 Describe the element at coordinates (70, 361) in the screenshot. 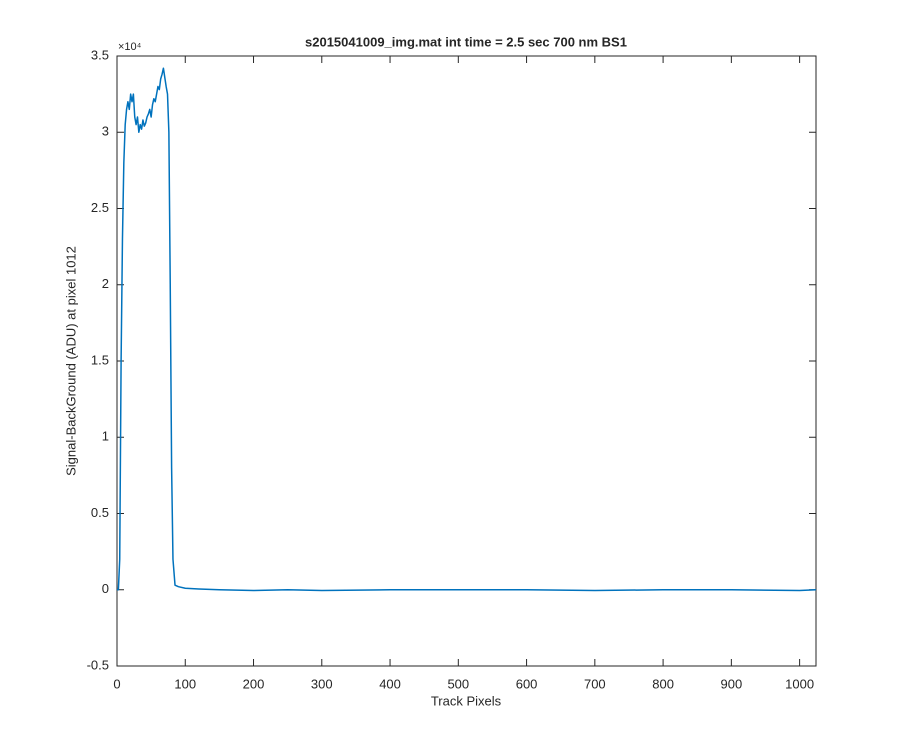

I see `y-axis-label: Signal-BackGround (ADU) at pixel 1012` at that location.